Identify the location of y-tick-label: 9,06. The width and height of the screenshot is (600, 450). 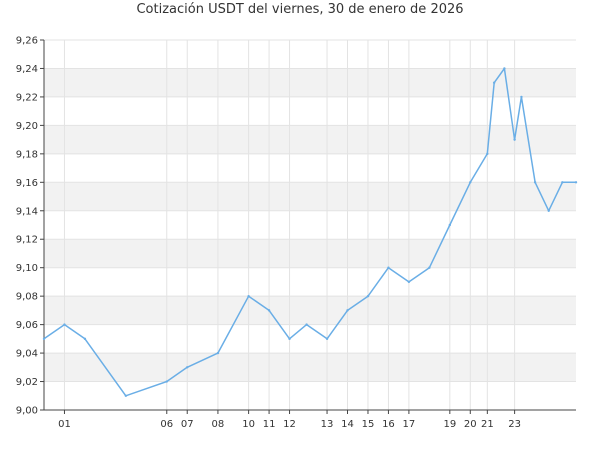
(27, 325).